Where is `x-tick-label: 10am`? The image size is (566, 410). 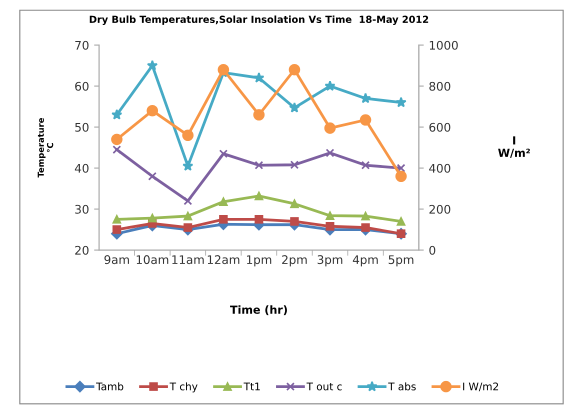 x-tick-label: 10am is located at coordinates (152, 259).